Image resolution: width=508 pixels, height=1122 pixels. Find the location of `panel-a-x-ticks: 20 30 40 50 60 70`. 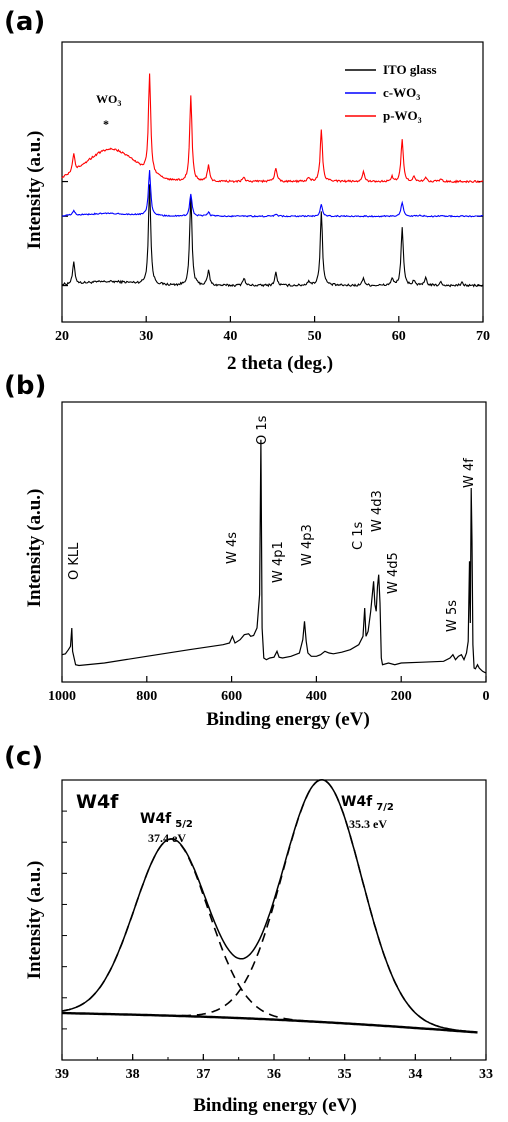

panel-a-x-ticks: 20 30 40 50 60 70 is located at coordinates (272, 330).